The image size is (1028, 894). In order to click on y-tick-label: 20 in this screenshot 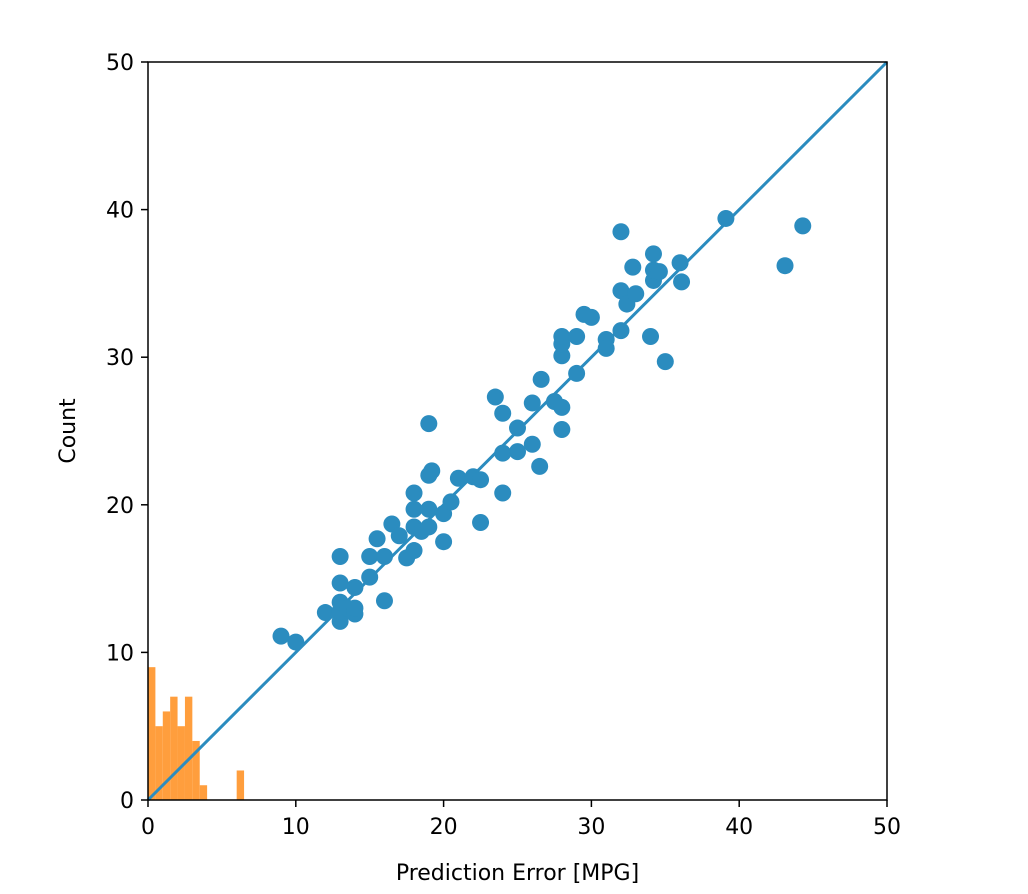, I will do `click(120, 506)`.